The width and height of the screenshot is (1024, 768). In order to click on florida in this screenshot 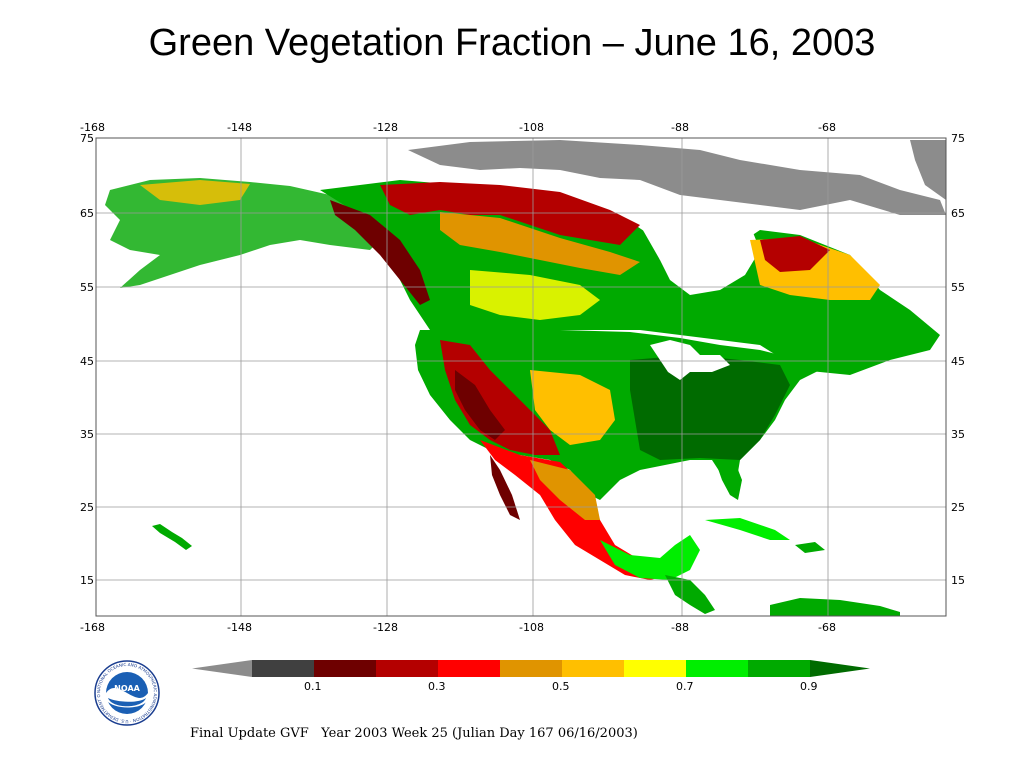, I will do `click(728, 480)`.